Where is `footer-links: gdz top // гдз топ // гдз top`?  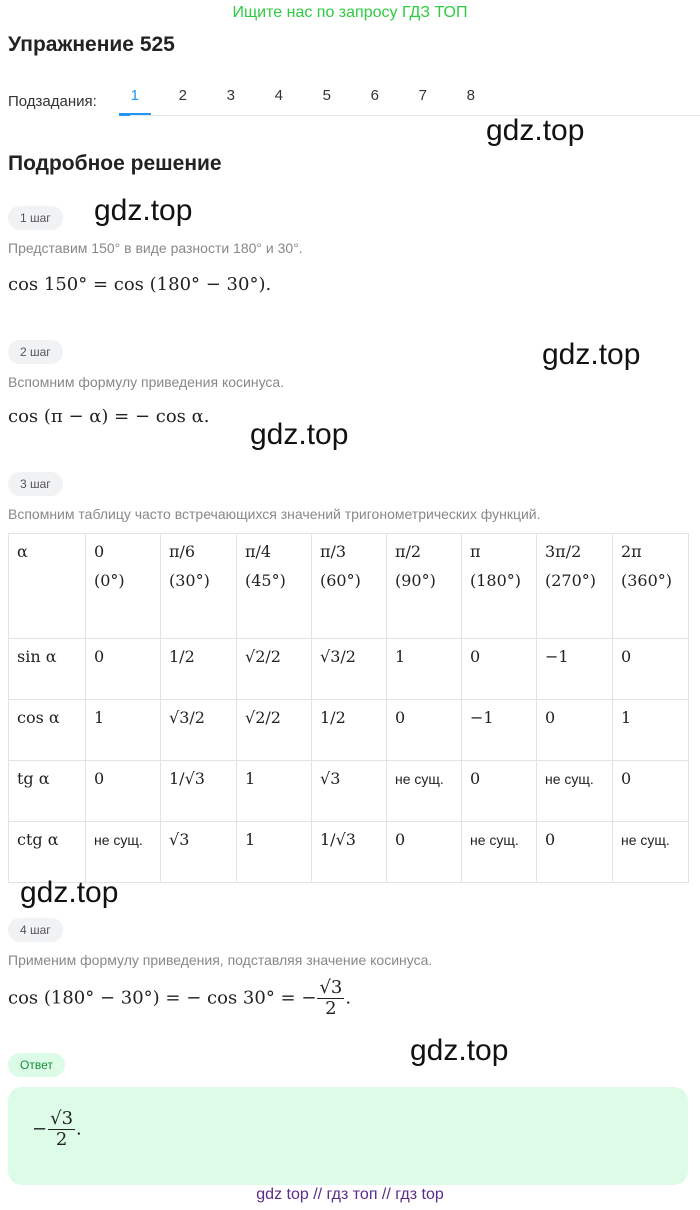
footer-links: gdz top // гдз топ // гдз top is located at coordinates (350, 1194).